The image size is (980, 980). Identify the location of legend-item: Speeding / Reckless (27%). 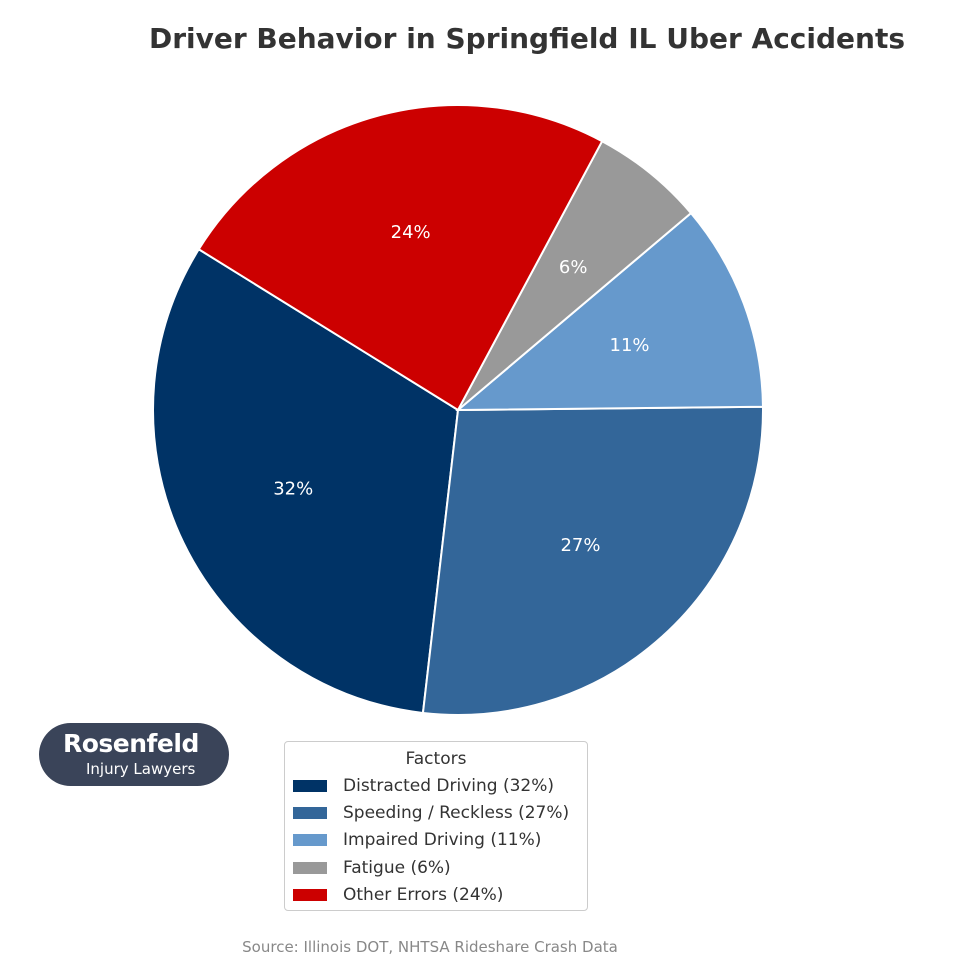
(431, 813).